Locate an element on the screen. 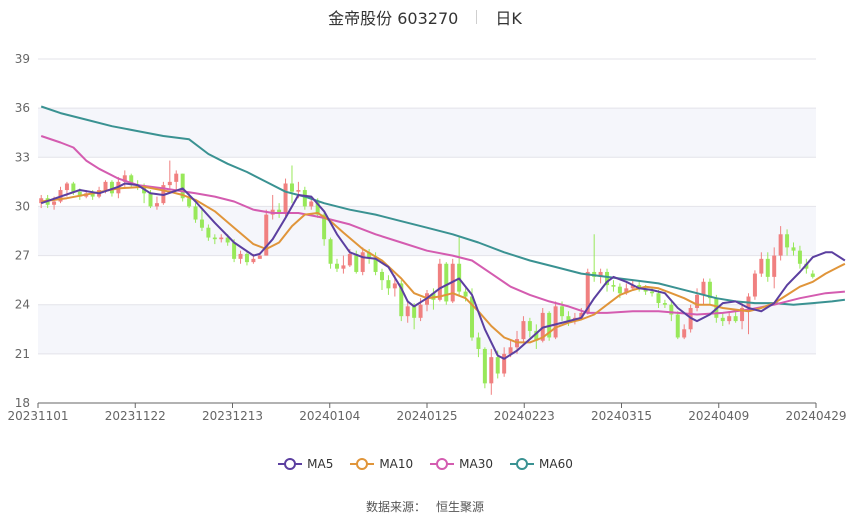  legend-marker-ma60 is located at coordinates (522, 464).